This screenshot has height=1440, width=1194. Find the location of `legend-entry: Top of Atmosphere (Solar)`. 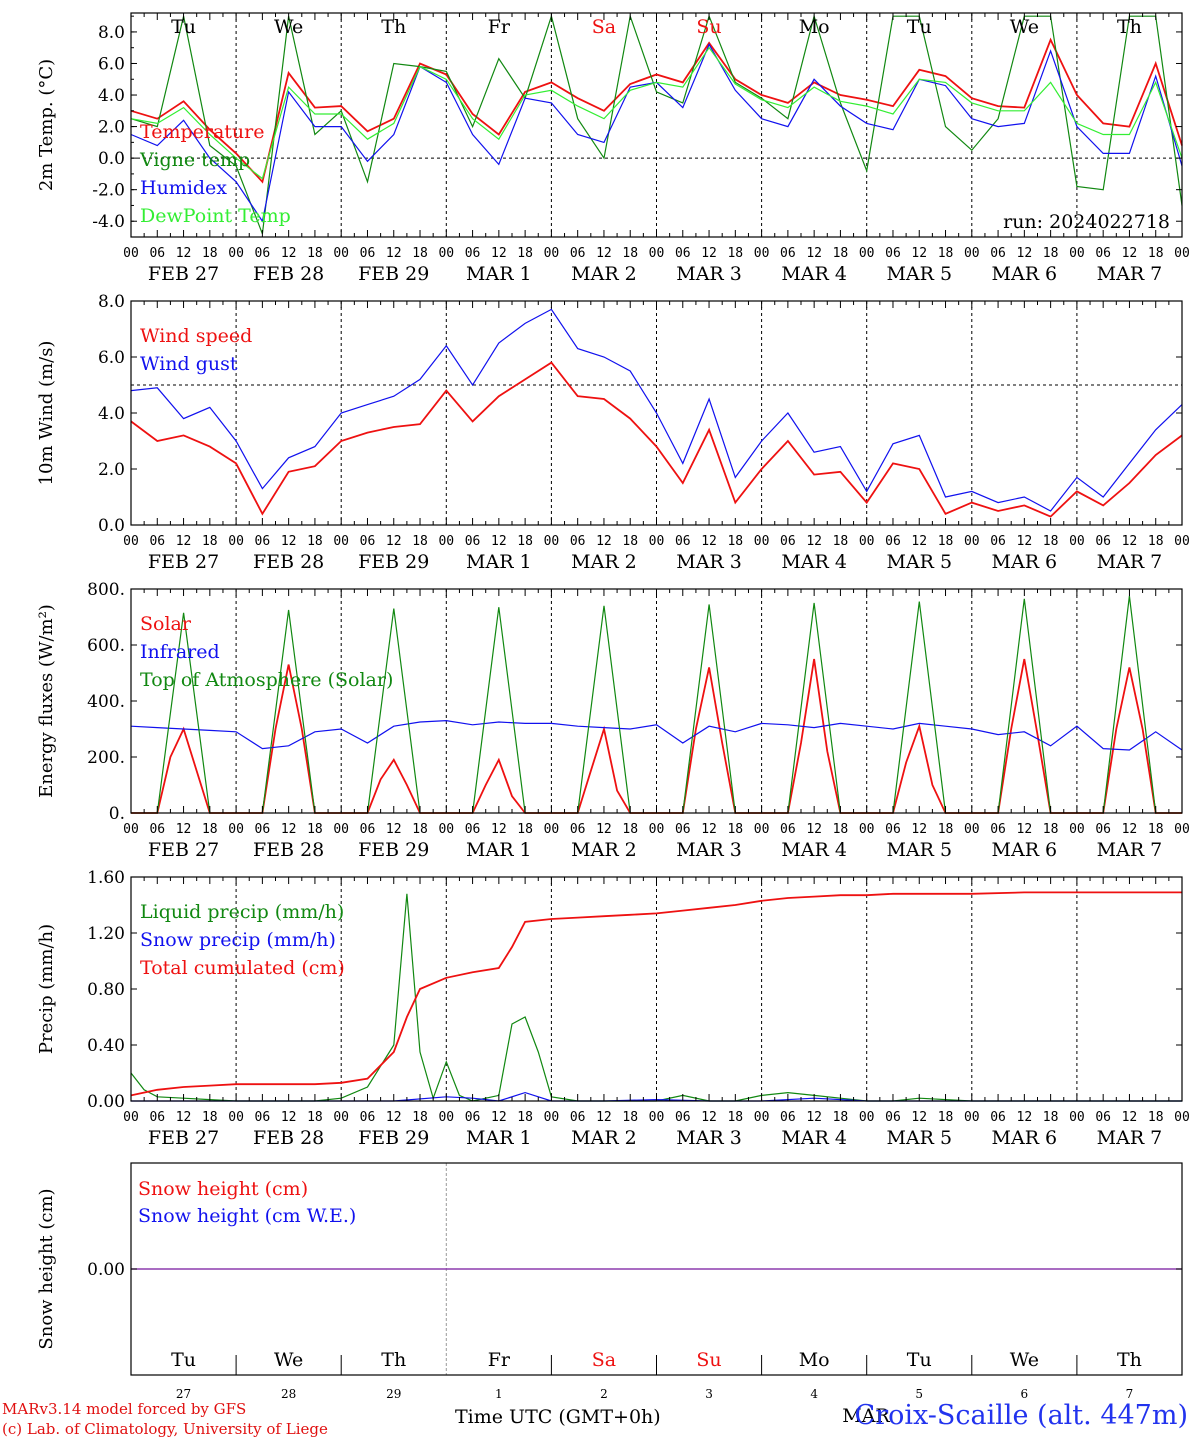

legend-entry: Top of Atmosphere (Solar) is located at coordinates (266, 680).